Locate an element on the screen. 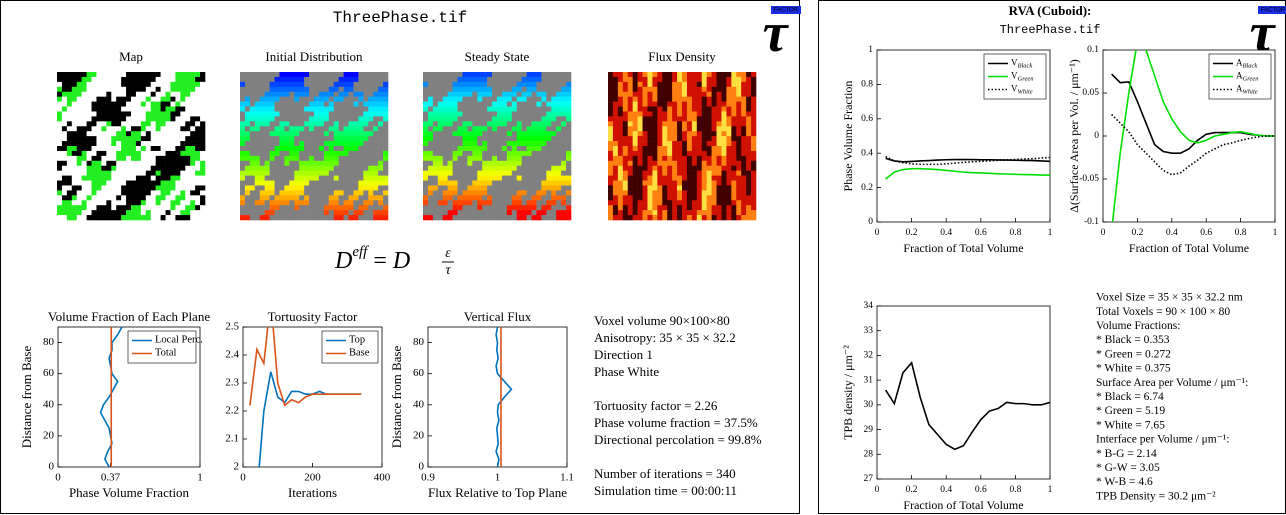 The height and width of the screenshot is (515, 1286). legend-name: Top is located at coordinates (357, 340).